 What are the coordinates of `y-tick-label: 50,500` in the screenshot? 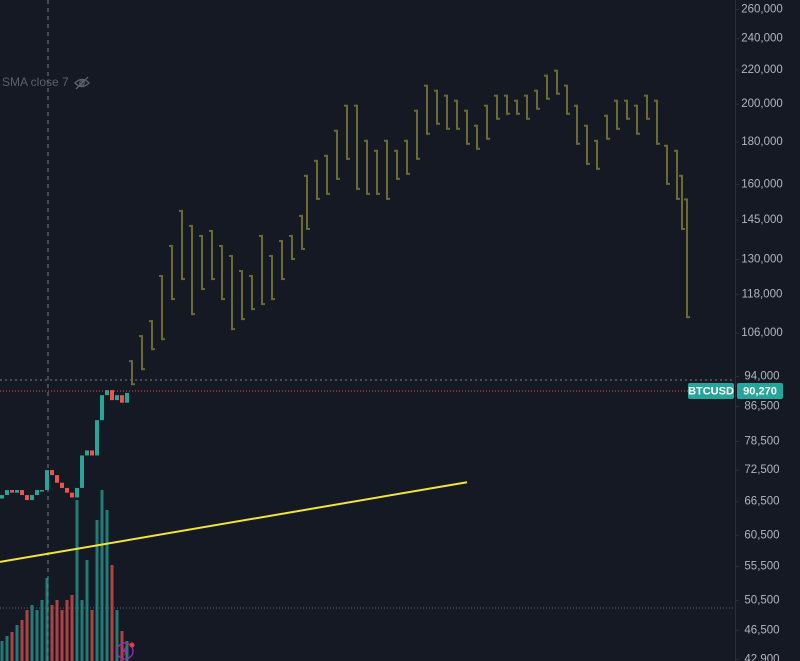 It's located at (761, 601).